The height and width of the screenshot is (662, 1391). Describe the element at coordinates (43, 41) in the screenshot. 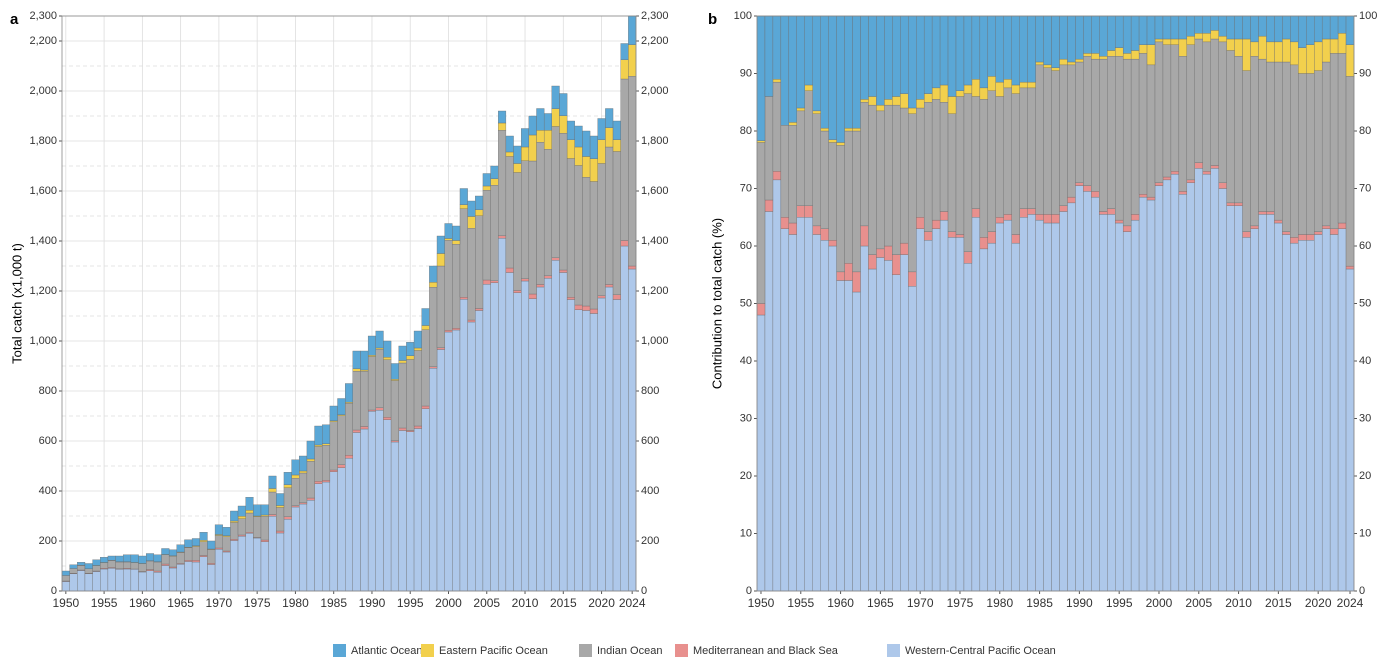

I see `y-tick-label: 2,200` at that location.